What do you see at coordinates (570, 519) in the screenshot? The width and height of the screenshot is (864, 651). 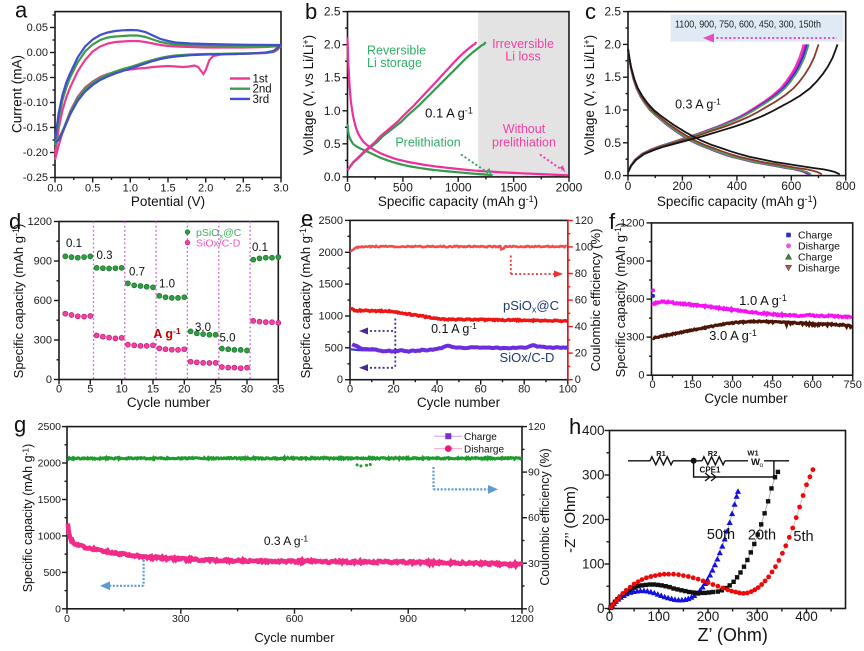 I see `svg-text: -Z’’ (Ohm)` at bounding box center [570, 519].